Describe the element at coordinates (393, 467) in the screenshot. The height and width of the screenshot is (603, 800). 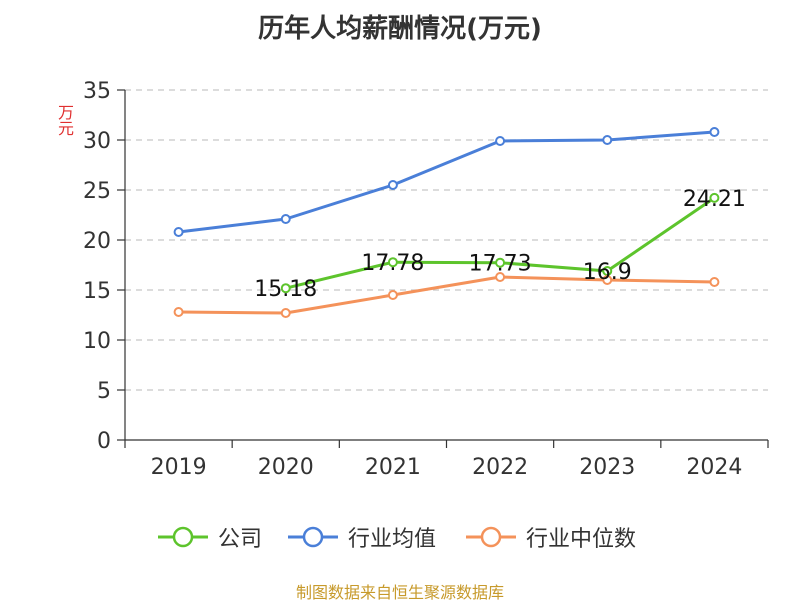
I see `x-tick-label-2021: 2021` at that location.